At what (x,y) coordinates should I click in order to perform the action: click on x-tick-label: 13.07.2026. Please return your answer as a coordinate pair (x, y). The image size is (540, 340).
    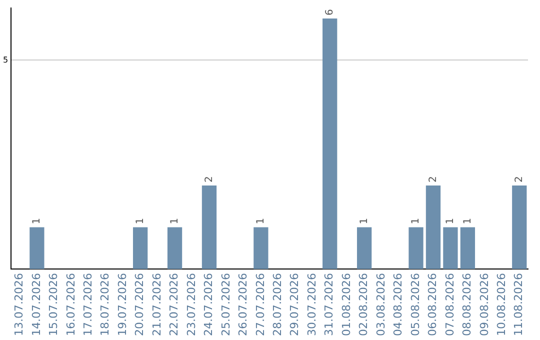
    Looking at the image, I should click on (19, 304).